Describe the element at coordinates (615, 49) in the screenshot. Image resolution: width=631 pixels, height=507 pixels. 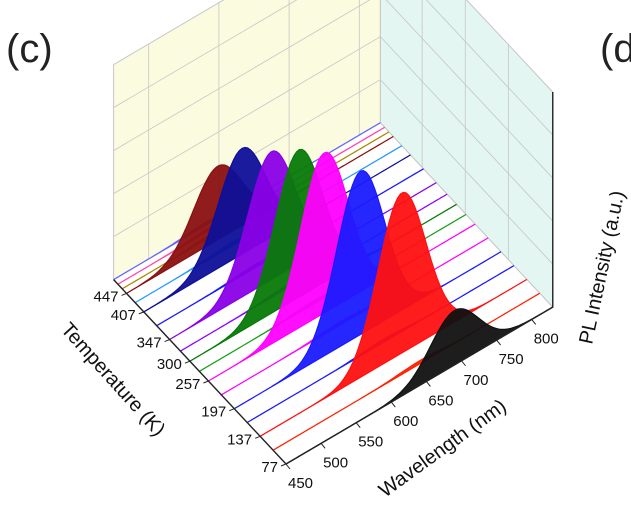
I see `panel-label-d-partial: (d` at that location.